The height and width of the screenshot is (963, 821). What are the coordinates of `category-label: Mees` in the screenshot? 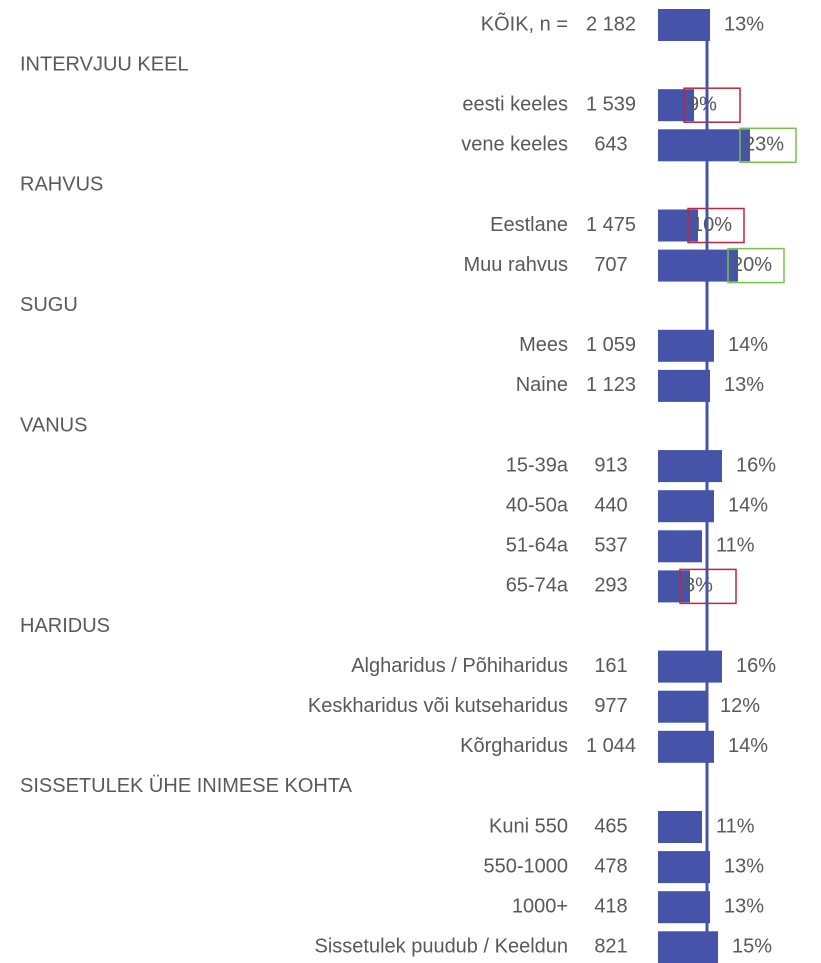 It's located at (543, 345).